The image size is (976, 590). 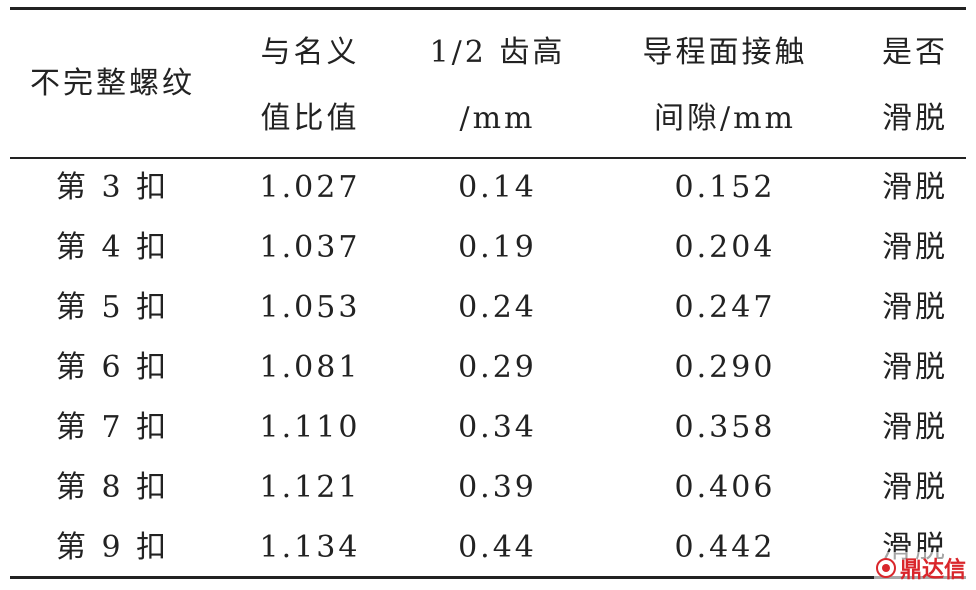 What do you see at coordinates (112, 83) in the screenshot?
I see `header-cell-incomplete-thread: 不完整螺纹` at bounding box center [112, 83].